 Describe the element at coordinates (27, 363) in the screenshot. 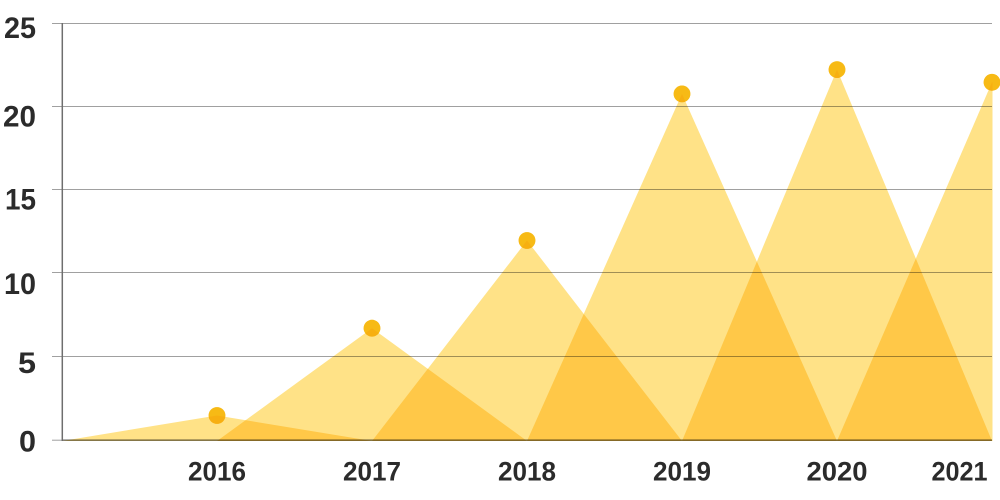

I see `svg-text: 5` at that location.